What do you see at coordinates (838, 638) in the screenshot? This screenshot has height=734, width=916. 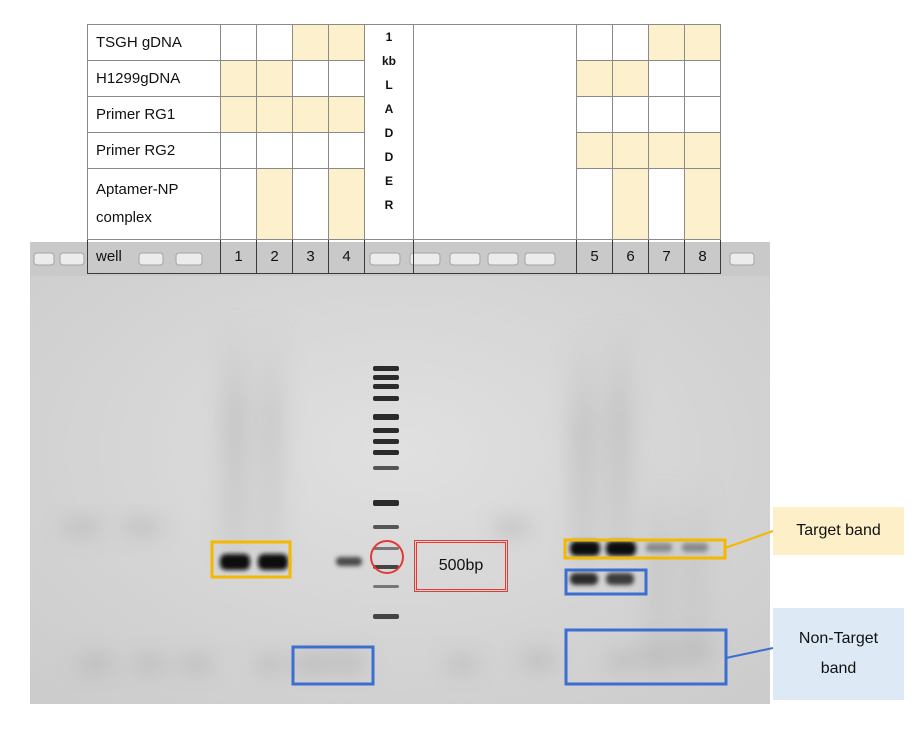 I see `callout-line: Non-Target` at bounding box center [838, 638].